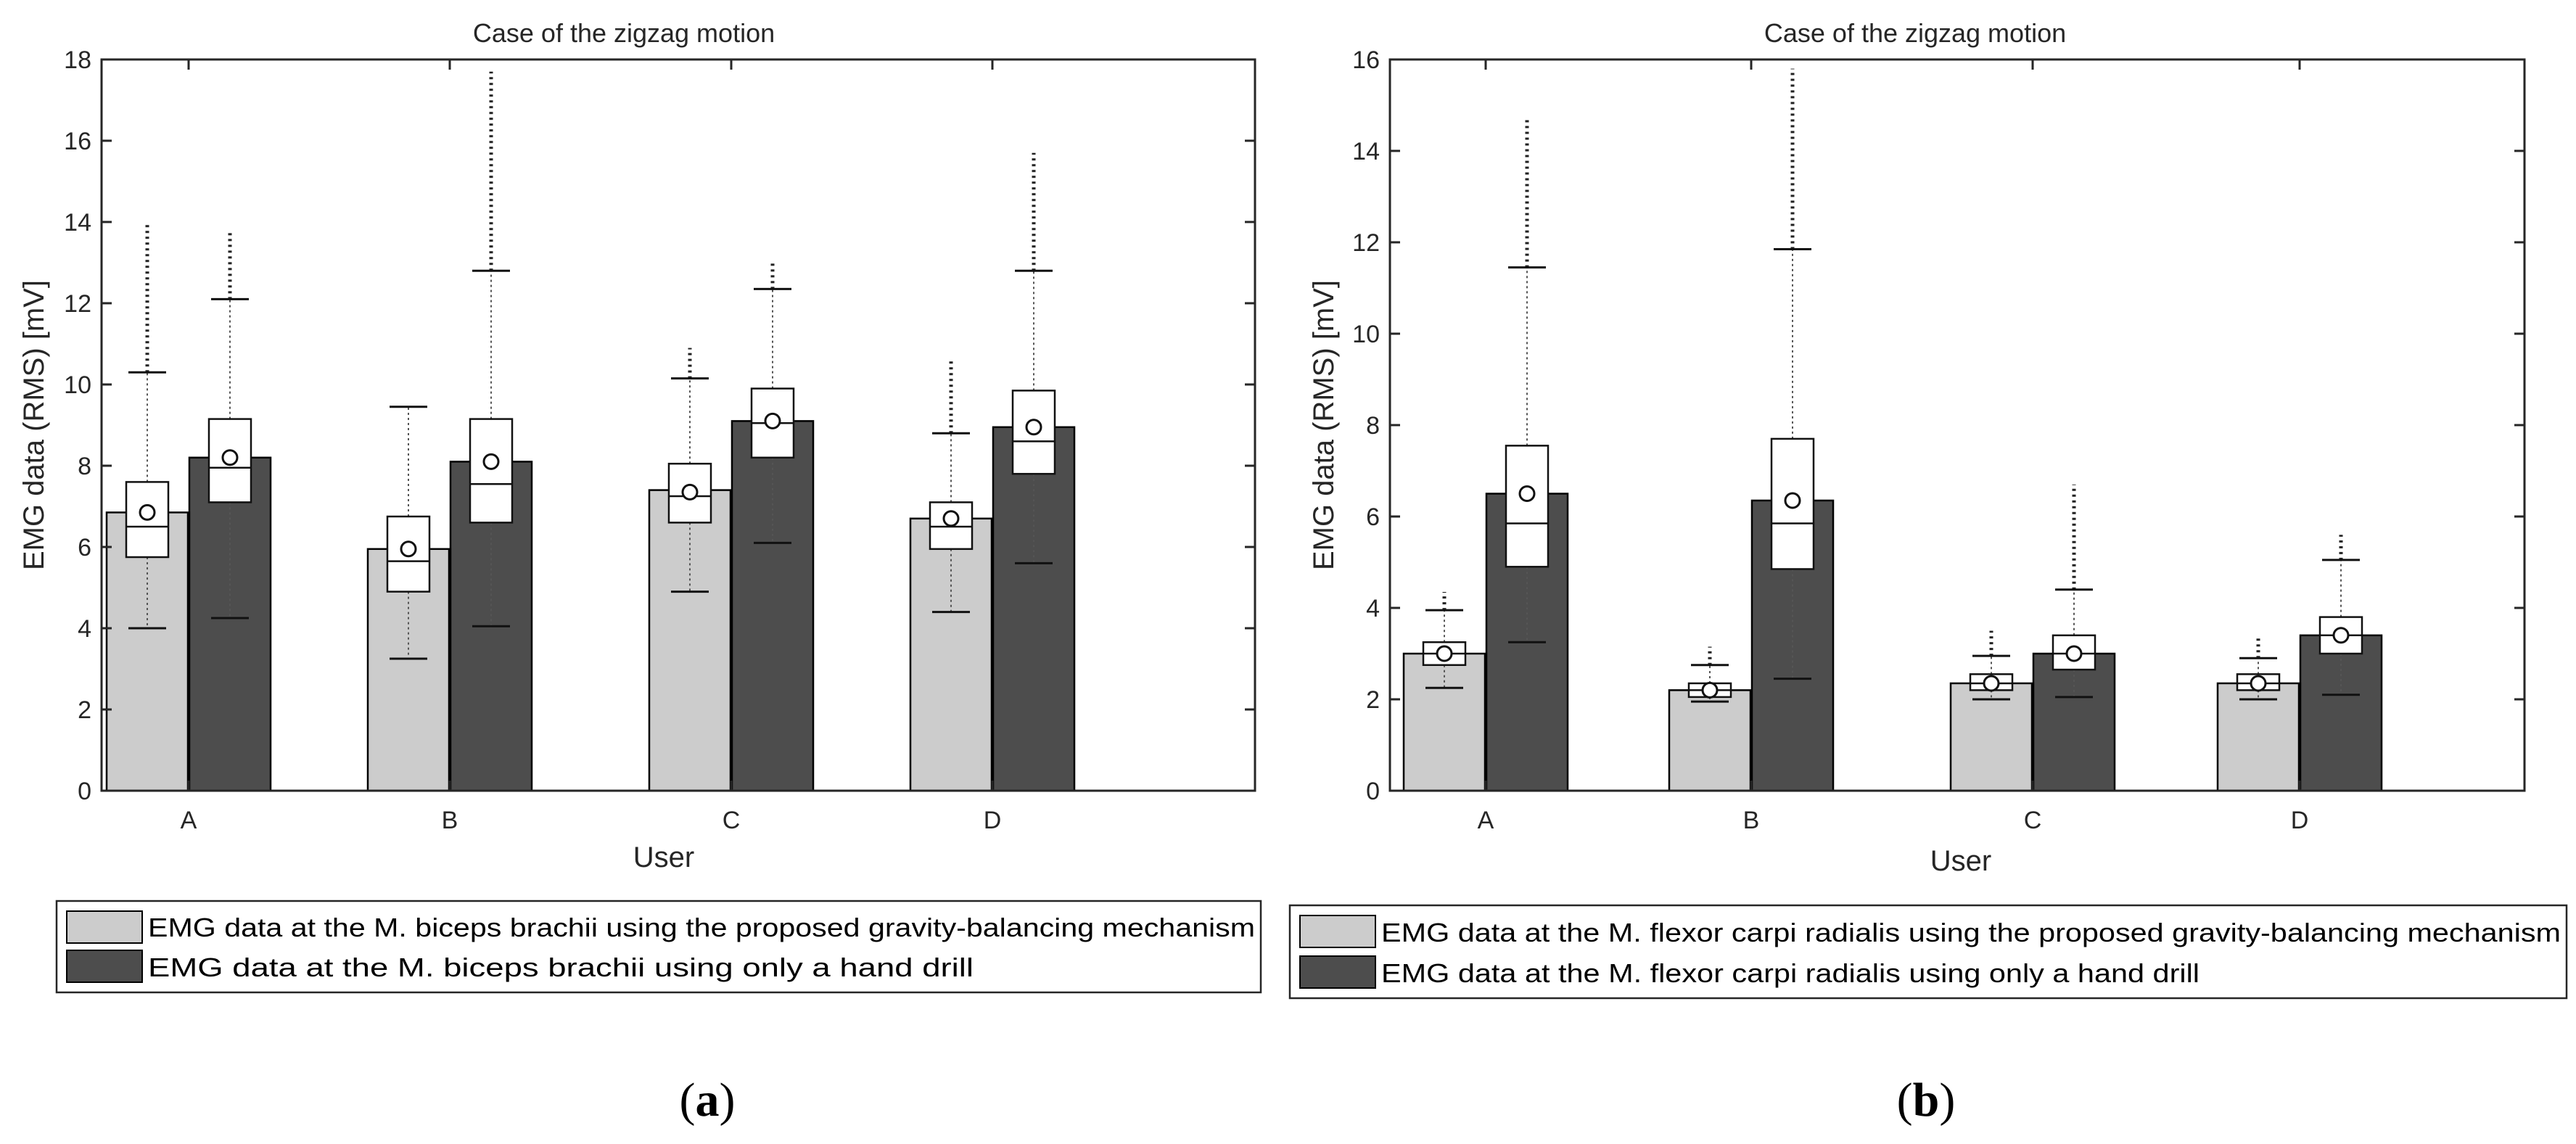 Image resolution: width=2576 pixels, height=1144 pixels. I want to click on legend-box-a, so click(658, 947).